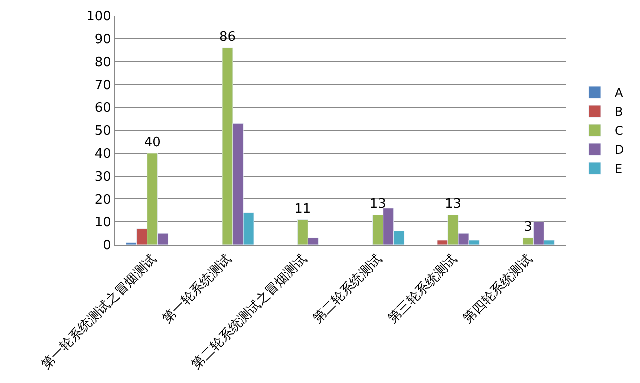  Describe the element at coordinates (423, 289) in the screenshot. I see `x-tick-label: 第三轮系统测试` at that location.